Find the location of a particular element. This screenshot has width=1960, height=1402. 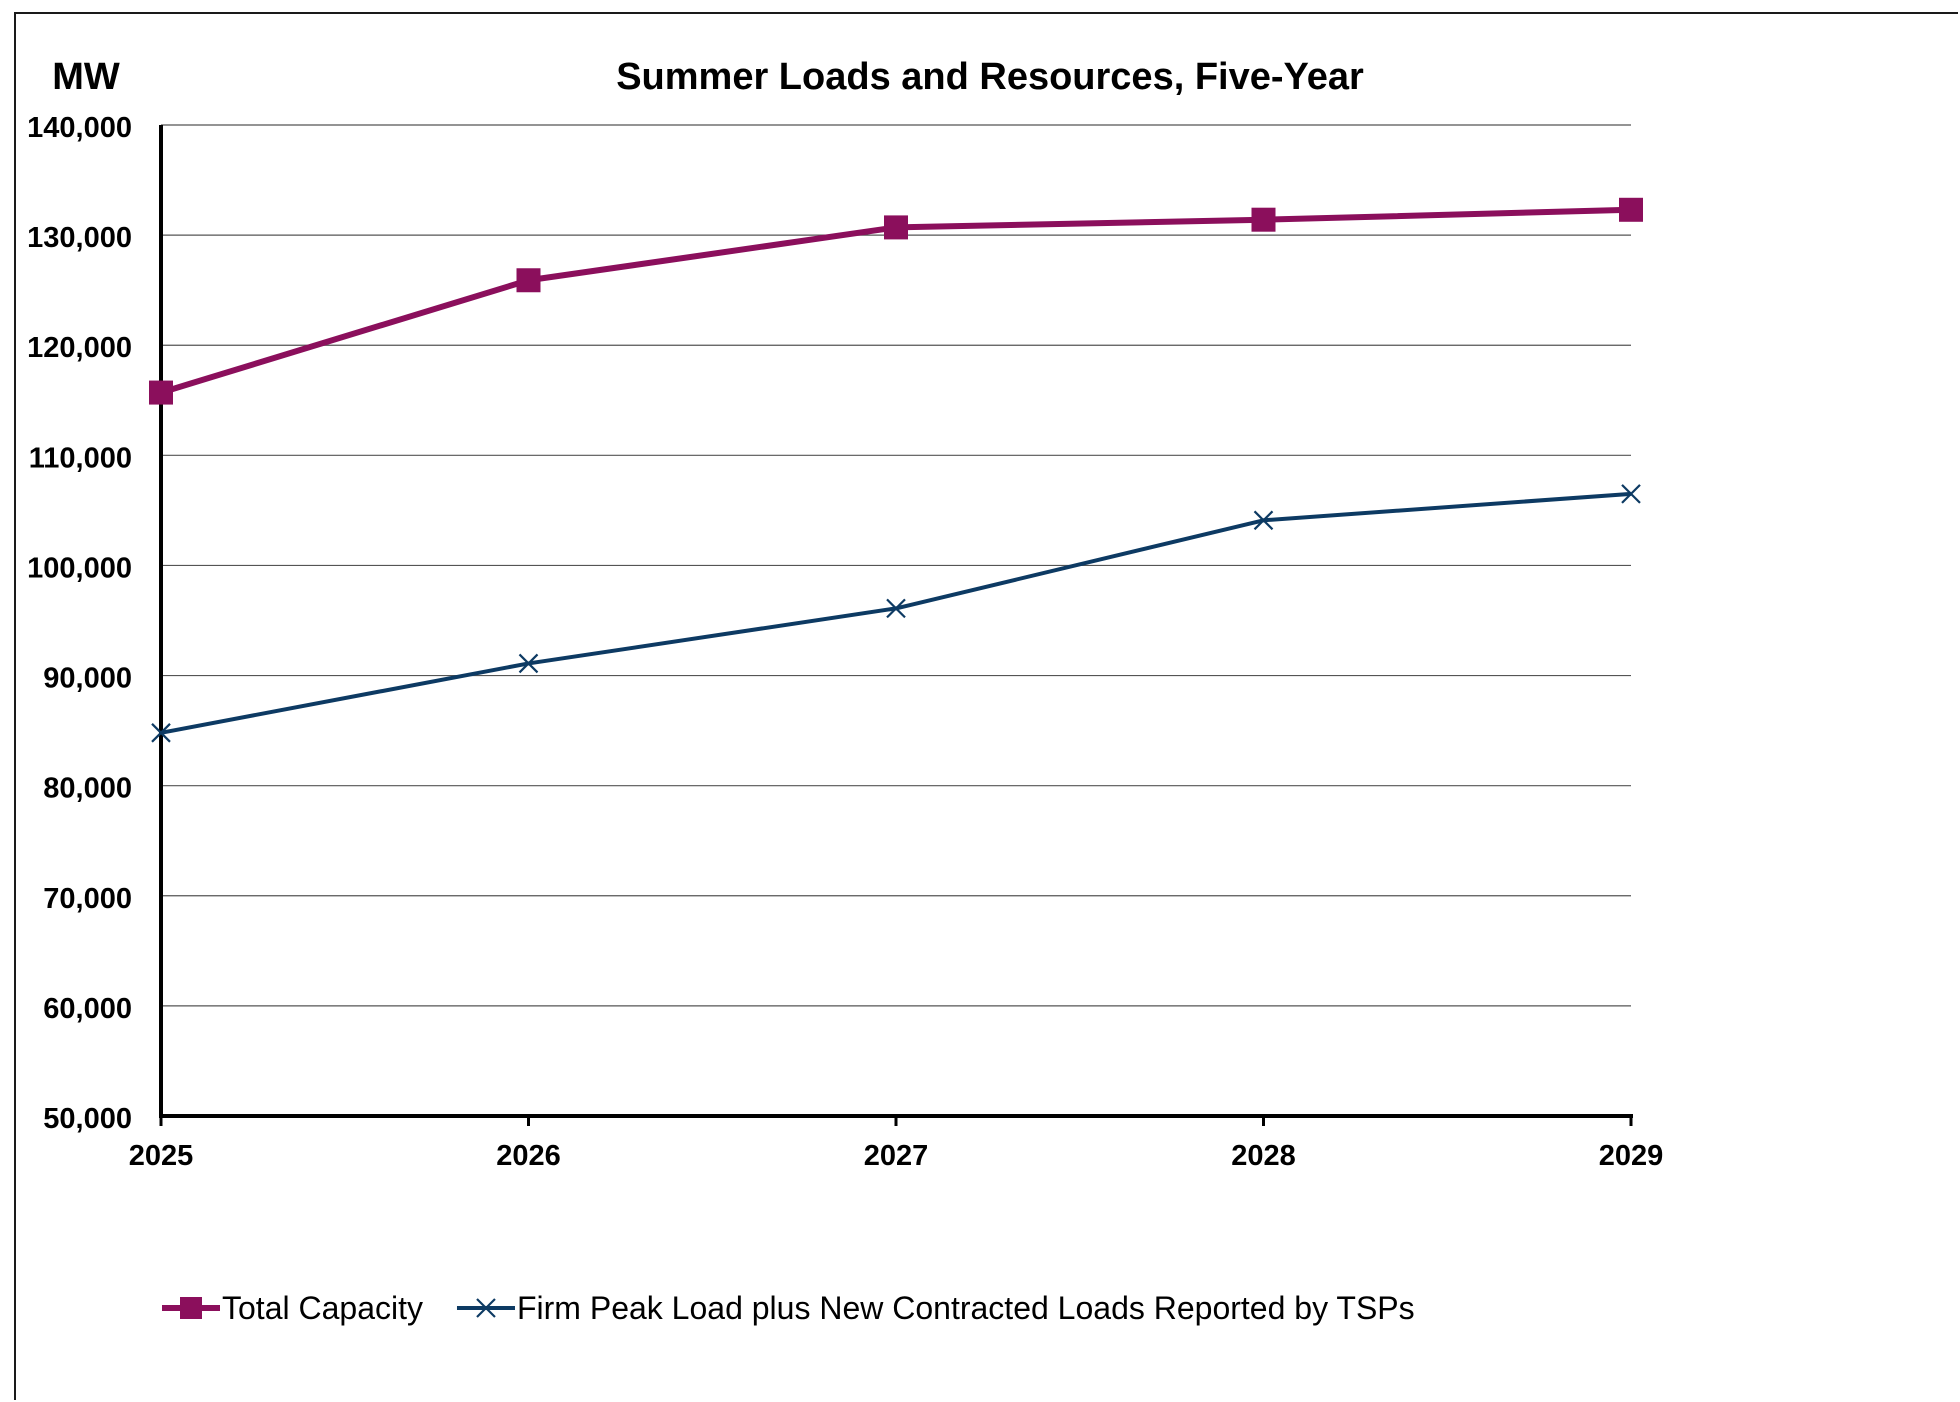

chart-title: Summer Loads and Resources, Five-Year is located at coordinates (990, 77).